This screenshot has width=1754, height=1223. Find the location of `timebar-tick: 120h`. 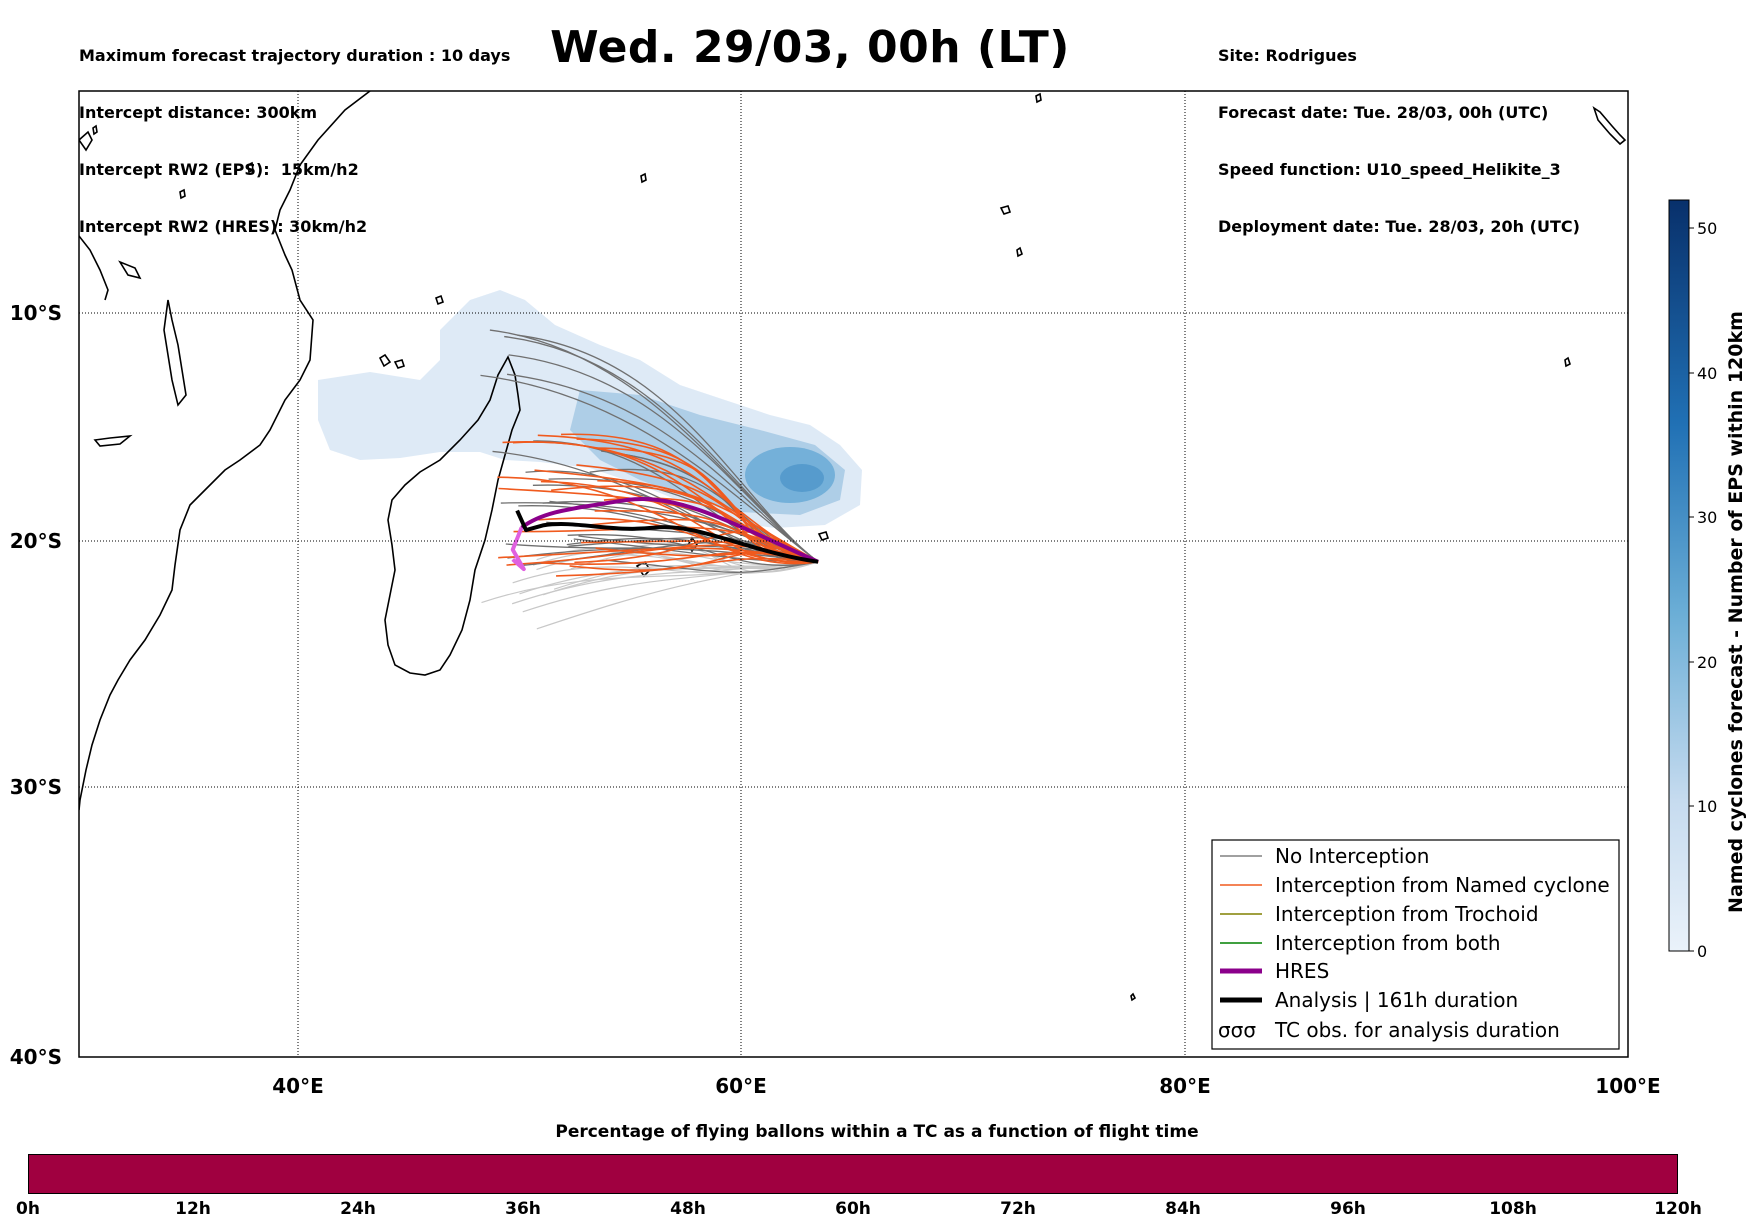

timebar-tick: 120h is located at coordinates (1678, 1209).